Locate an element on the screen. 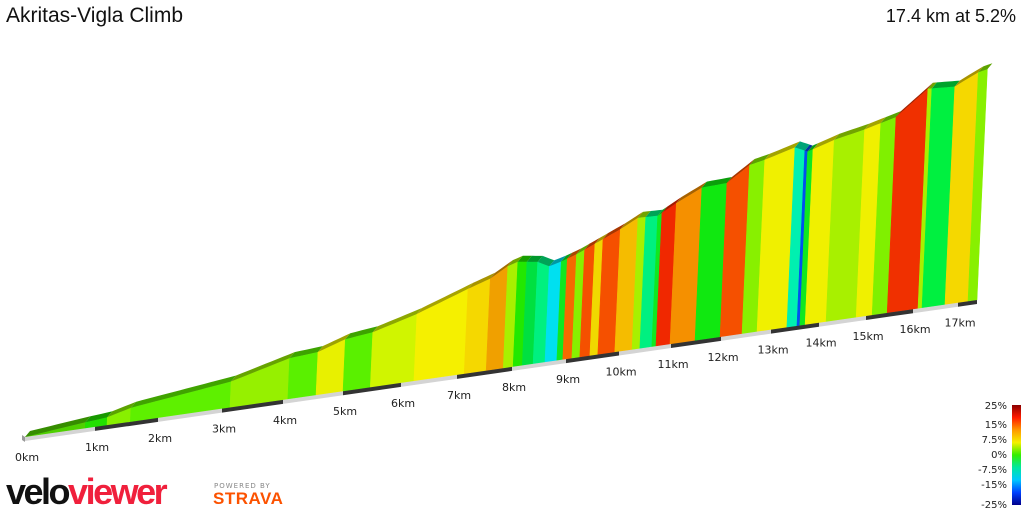 This screenshot has width=1024, height=512. x-tick-label: 16km is located at coordinates (914, 329).